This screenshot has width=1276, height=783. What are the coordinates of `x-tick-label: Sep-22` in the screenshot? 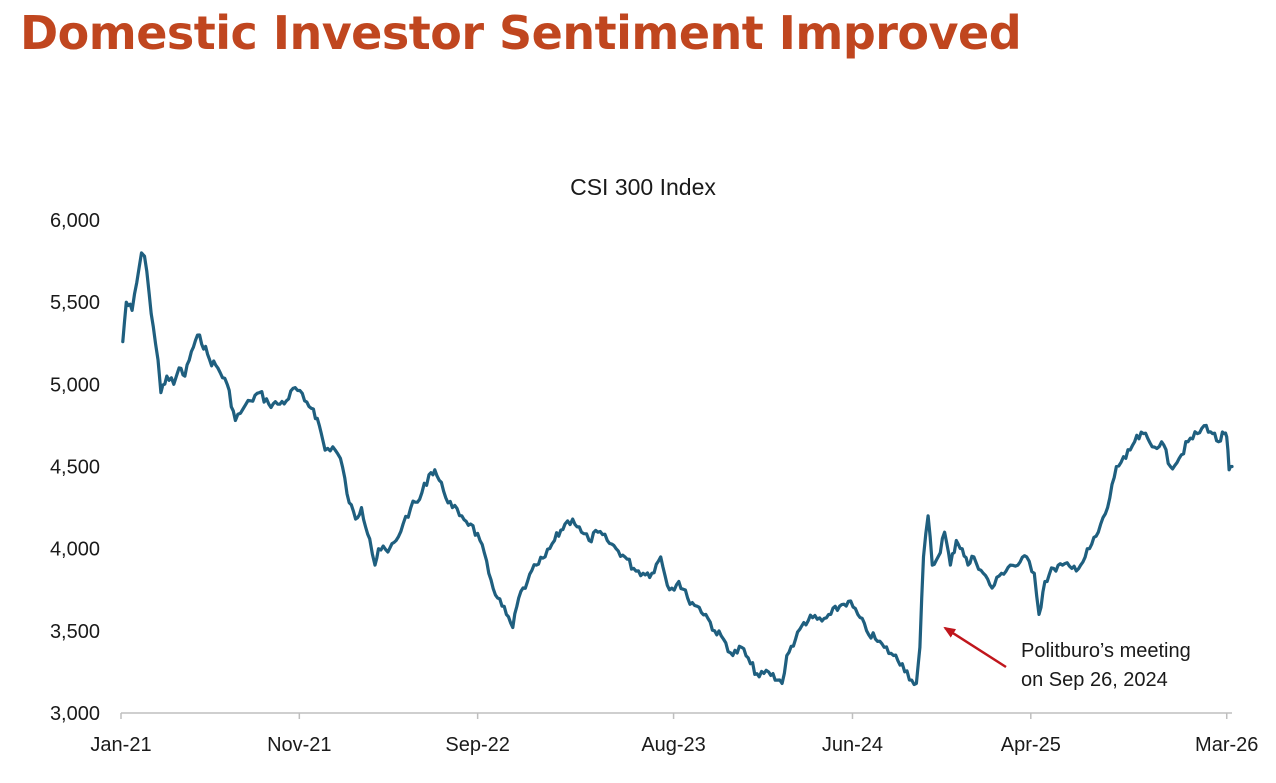 It's located at (477, 745).